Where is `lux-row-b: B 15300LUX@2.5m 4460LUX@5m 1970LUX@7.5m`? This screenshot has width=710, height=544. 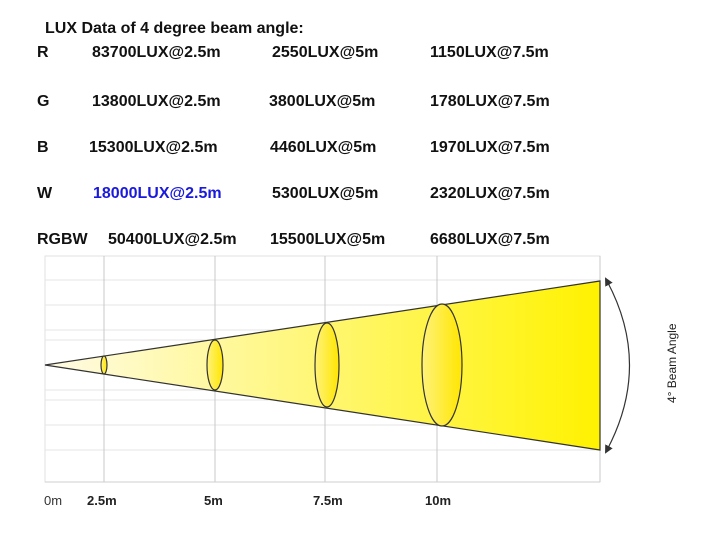 lux-row-b: B 15300LUX@2.5m 4460LUX@5m 1970LUX@7.5m is located at coordinates (355, 151).